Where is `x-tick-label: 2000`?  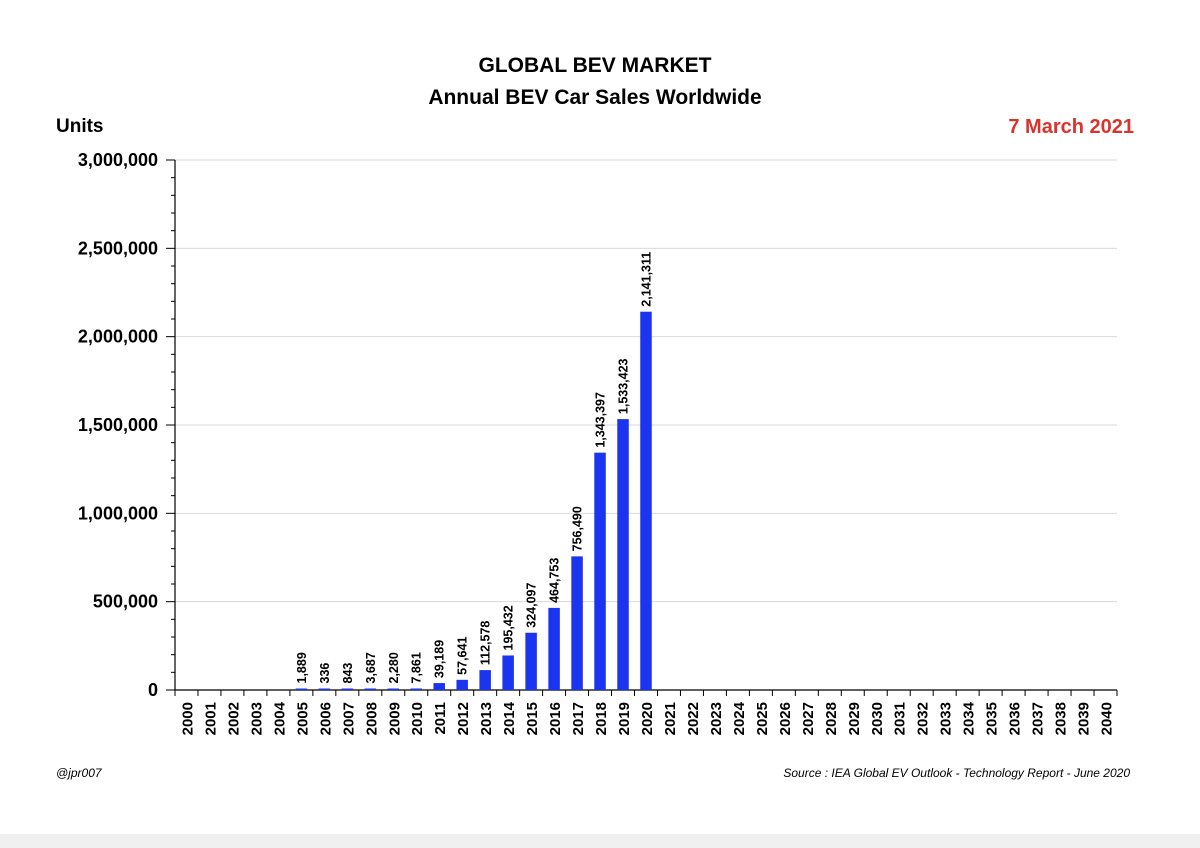
x-tick-label: 2000 is located at coordinates (187, 718).